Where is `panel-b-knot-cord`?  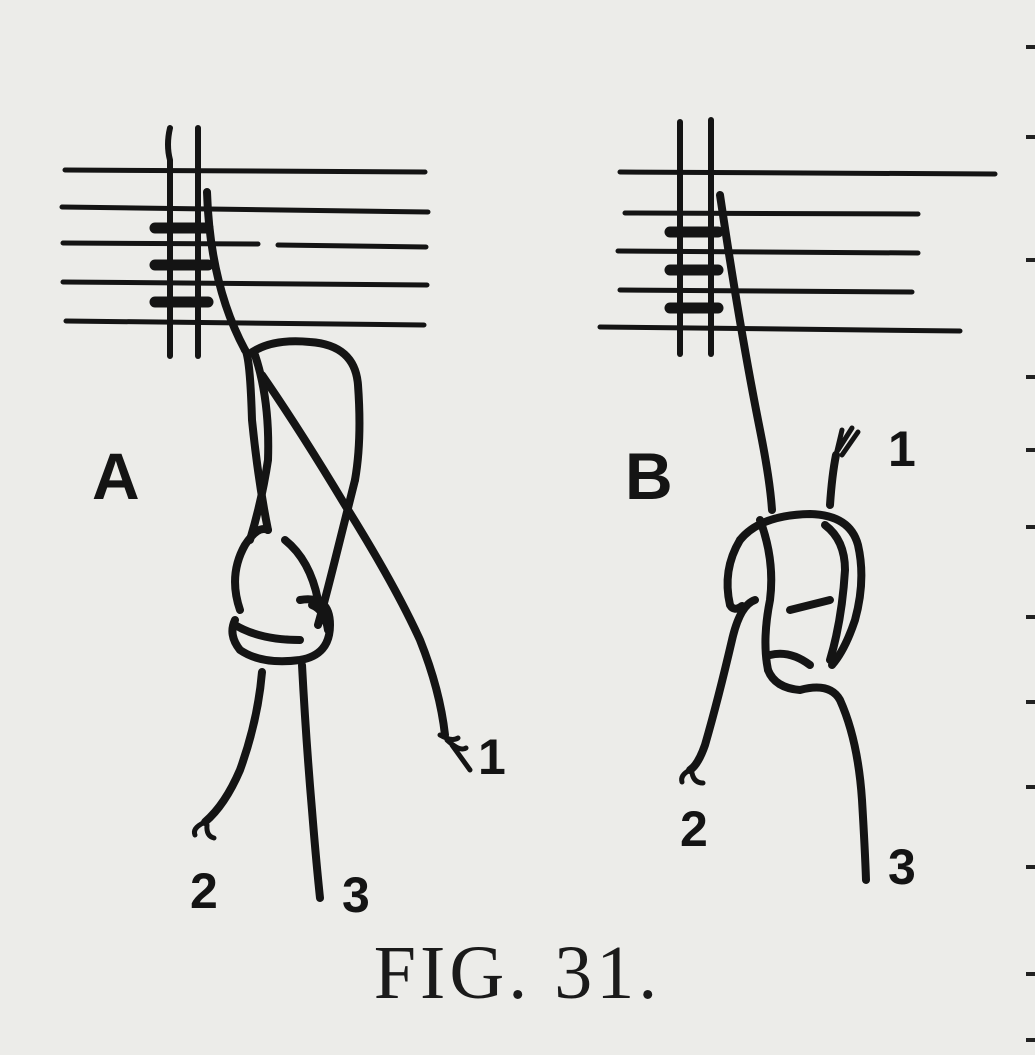
panel-b-knot-cord is located at coordinates (774, 537).